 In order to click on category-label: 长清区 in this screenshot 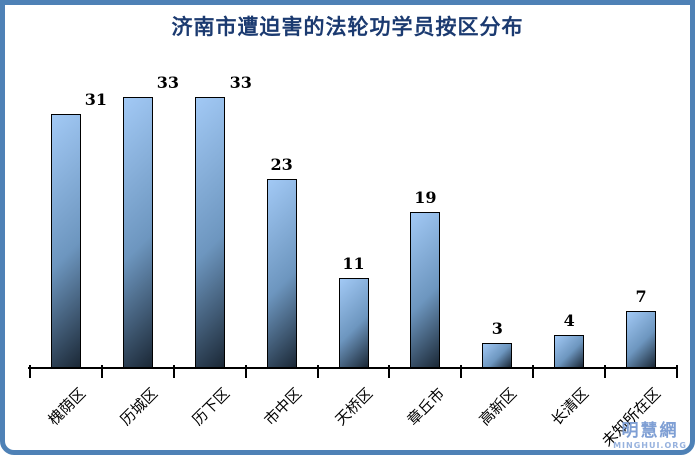, I will do `click(570, 406)`.